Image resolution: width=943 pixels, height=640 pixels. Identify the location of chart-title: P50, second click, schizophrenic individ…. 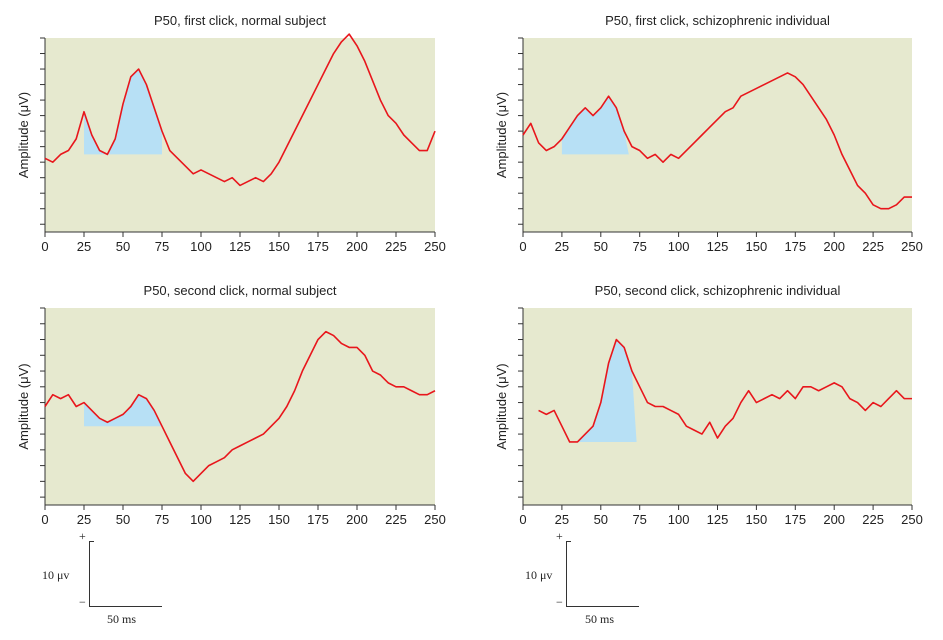
(718, 290).